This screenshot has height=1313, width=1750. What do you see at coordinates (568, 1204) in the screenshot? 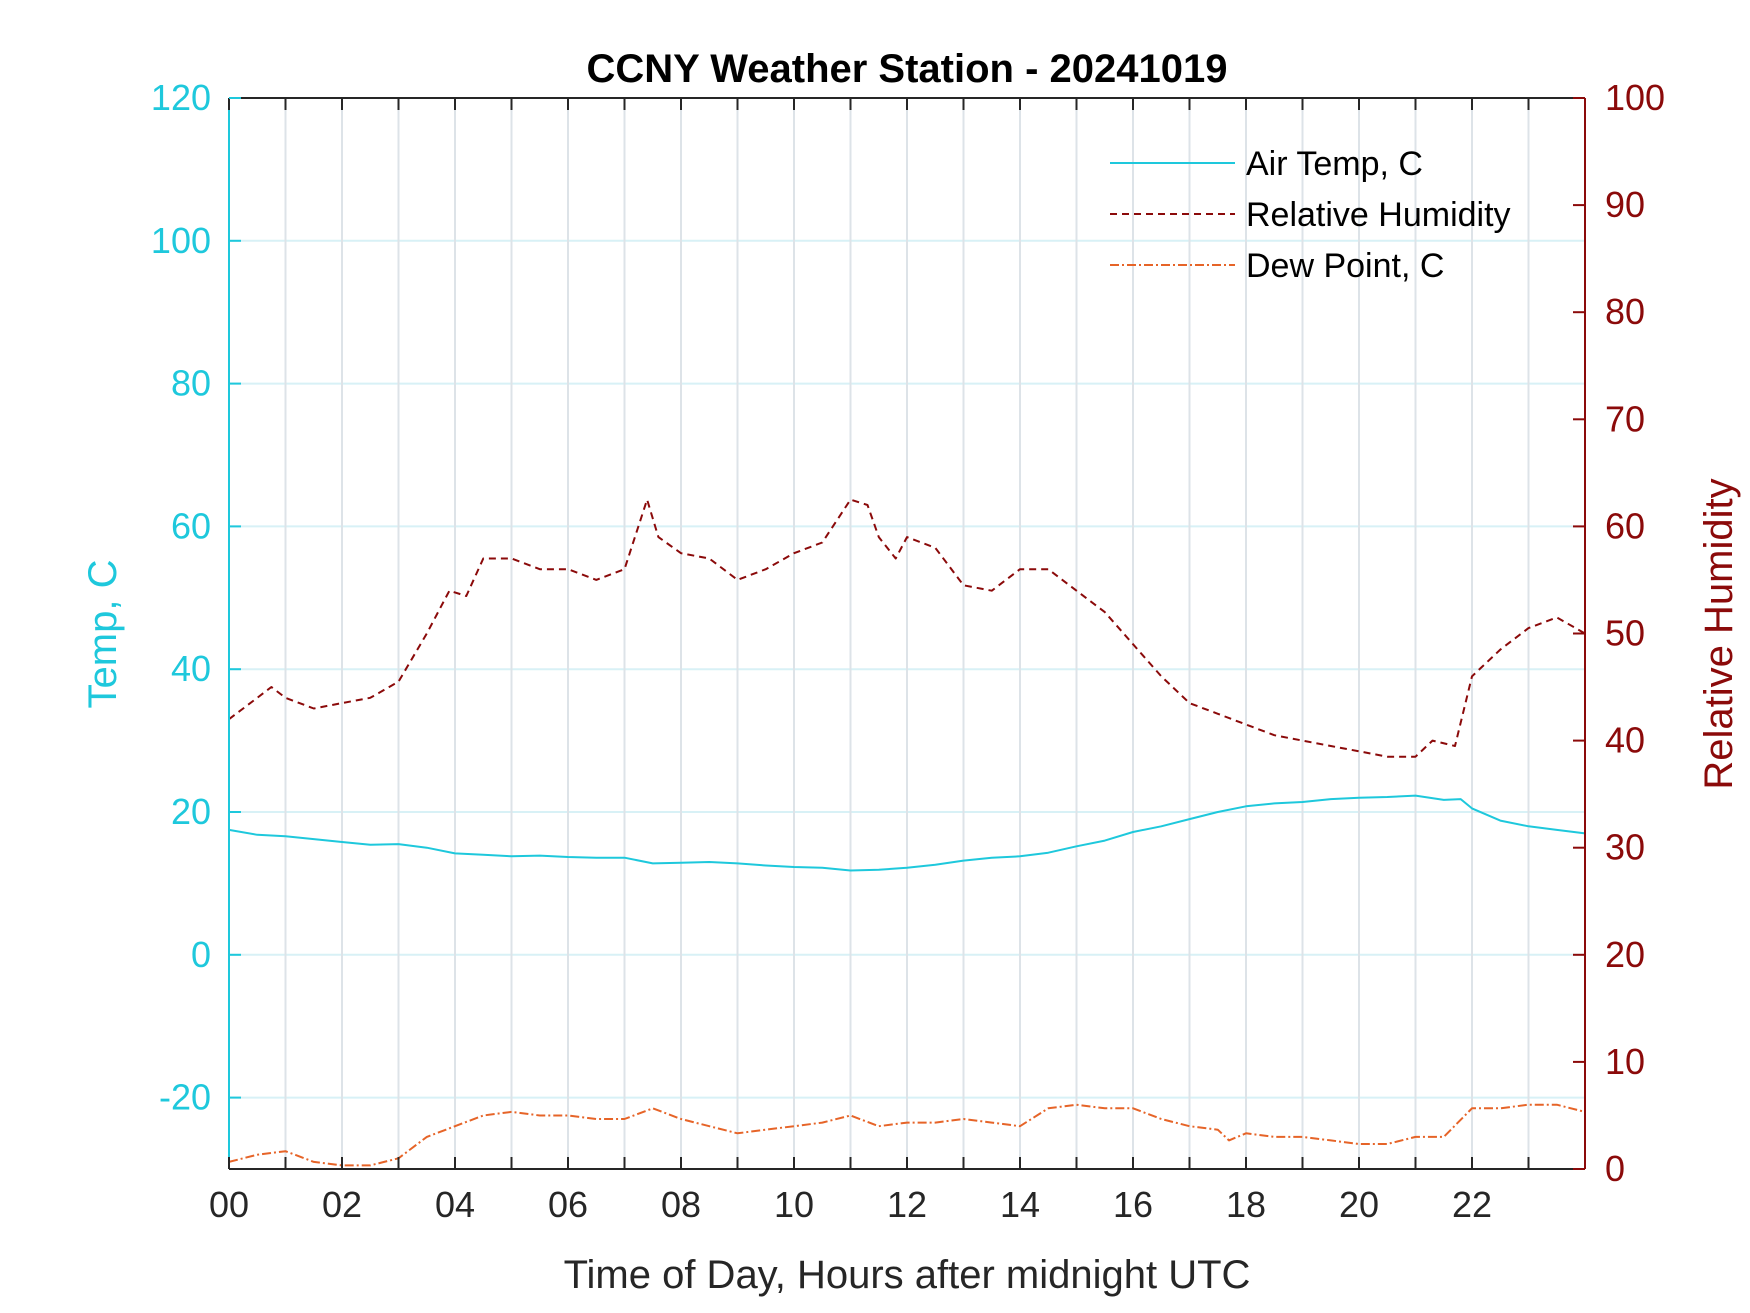
I see `x-tick-label: 06` at bounding box center [568, 1204].